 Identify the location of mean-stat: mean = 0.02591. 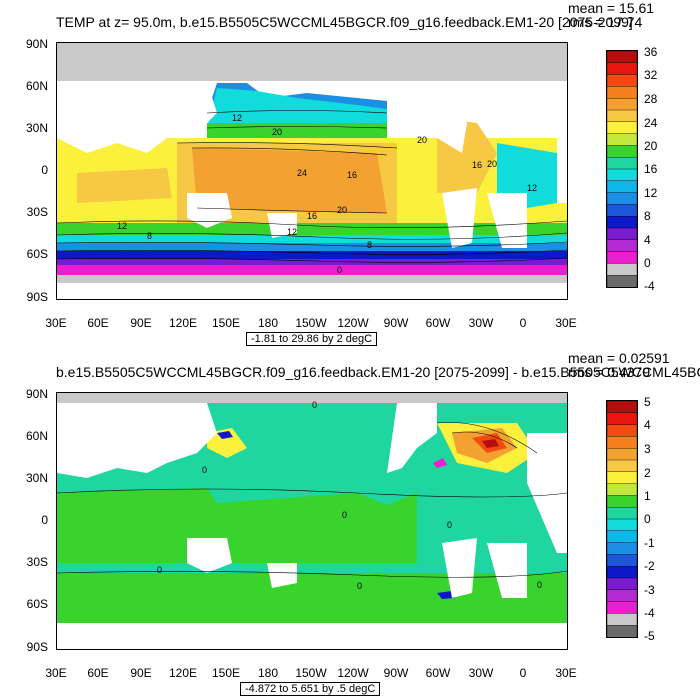
(619, 358).